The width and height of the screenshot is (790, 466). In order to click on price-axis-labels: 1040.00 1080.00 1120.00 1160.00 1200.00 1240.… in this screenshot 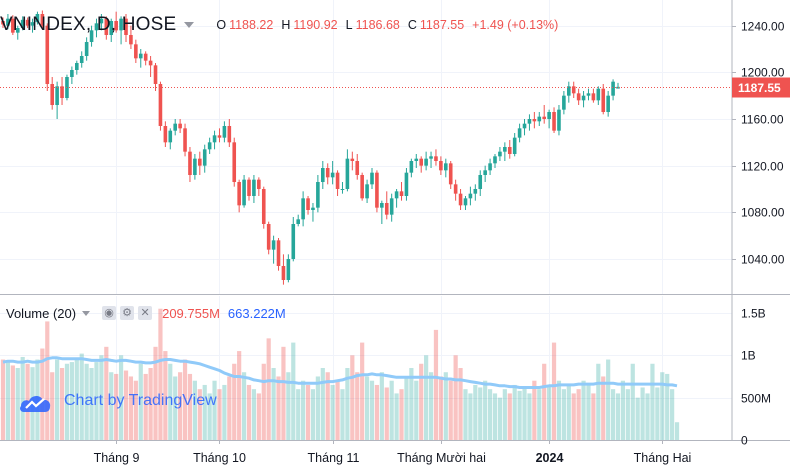, I will do `click(758, 143)`.